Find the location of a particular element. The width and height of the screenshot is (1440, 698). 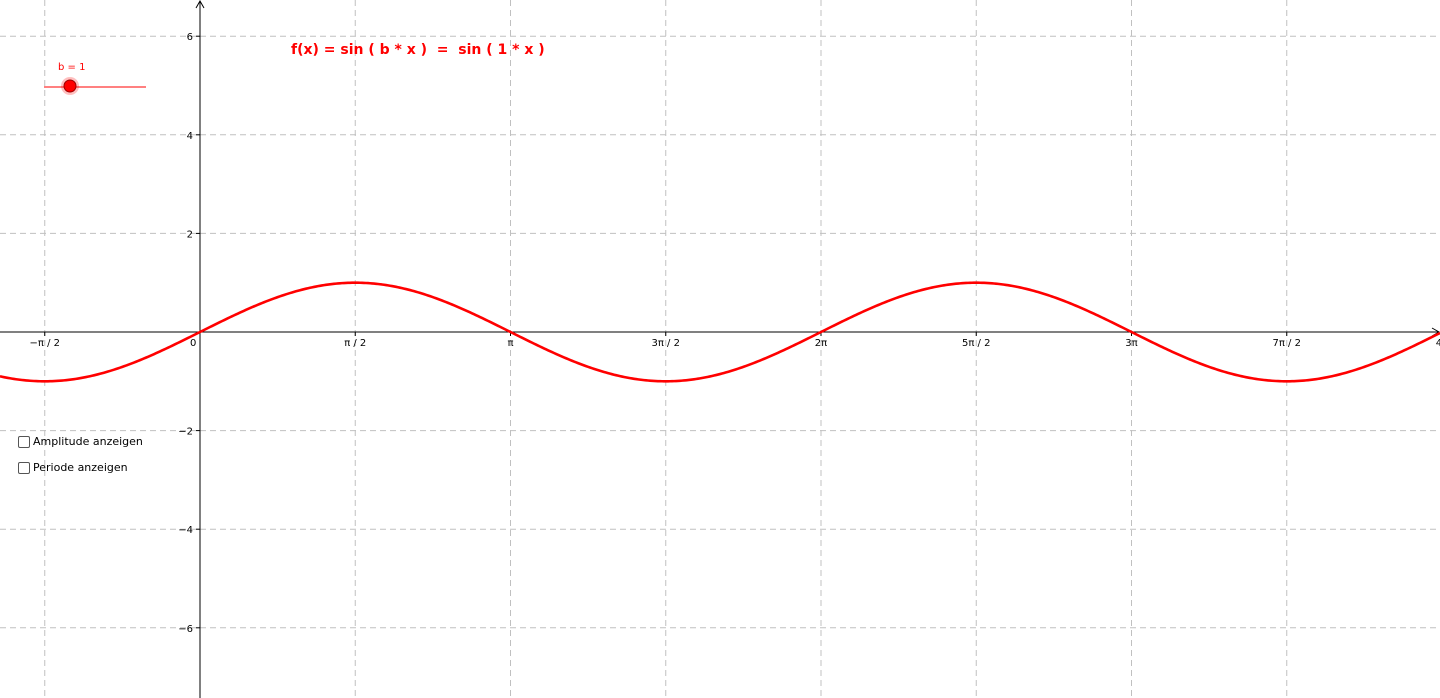

x-tick-label: 2π is located at coordinates (821, 343).